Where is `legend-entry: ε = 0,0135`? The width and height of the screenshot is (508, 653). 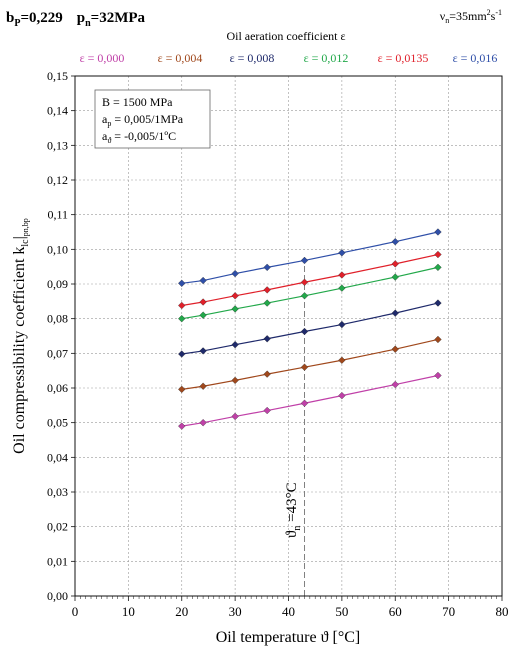
legend-entry: ε = 0,0135 is located at coordinates (403, 58).